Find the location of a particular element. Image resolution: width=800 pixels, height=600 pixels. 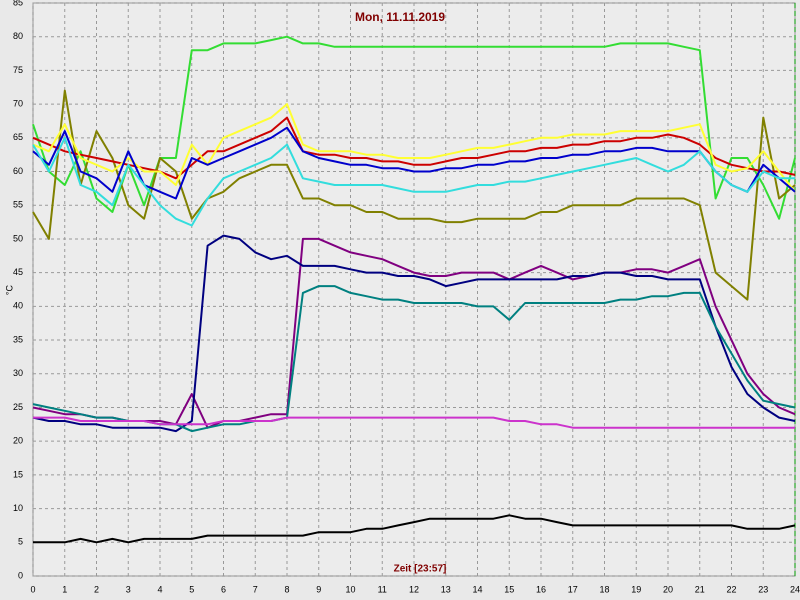

x-tick-label: 8 is located at coordinates (286, 589).